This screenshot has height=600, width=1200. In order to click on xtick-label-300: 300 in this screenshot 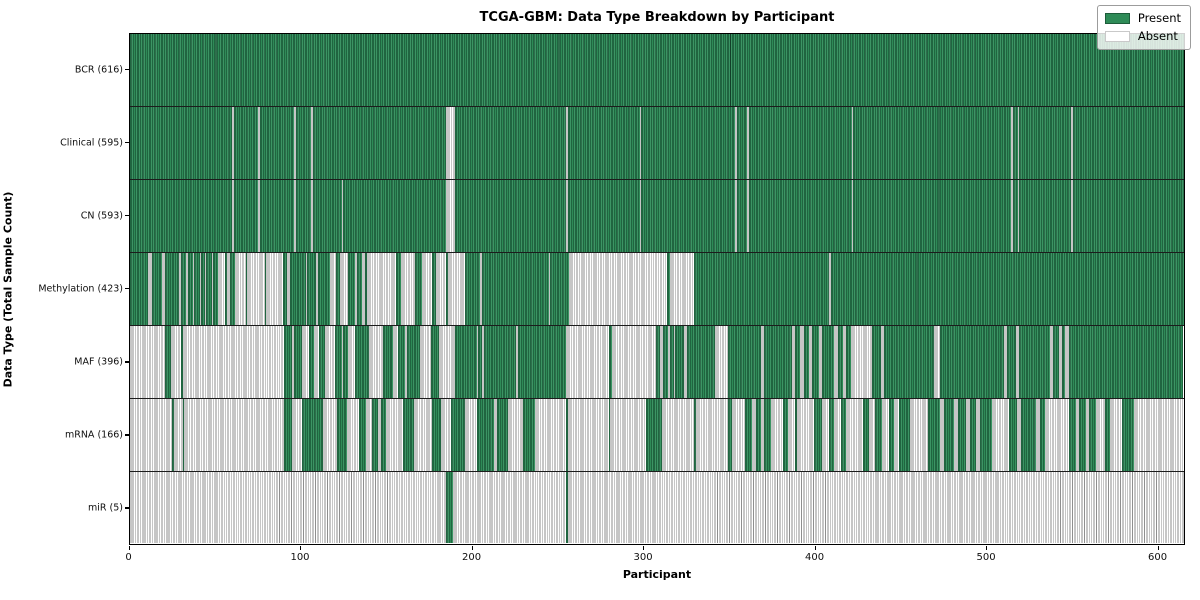, I will do `click(643, 557)`.